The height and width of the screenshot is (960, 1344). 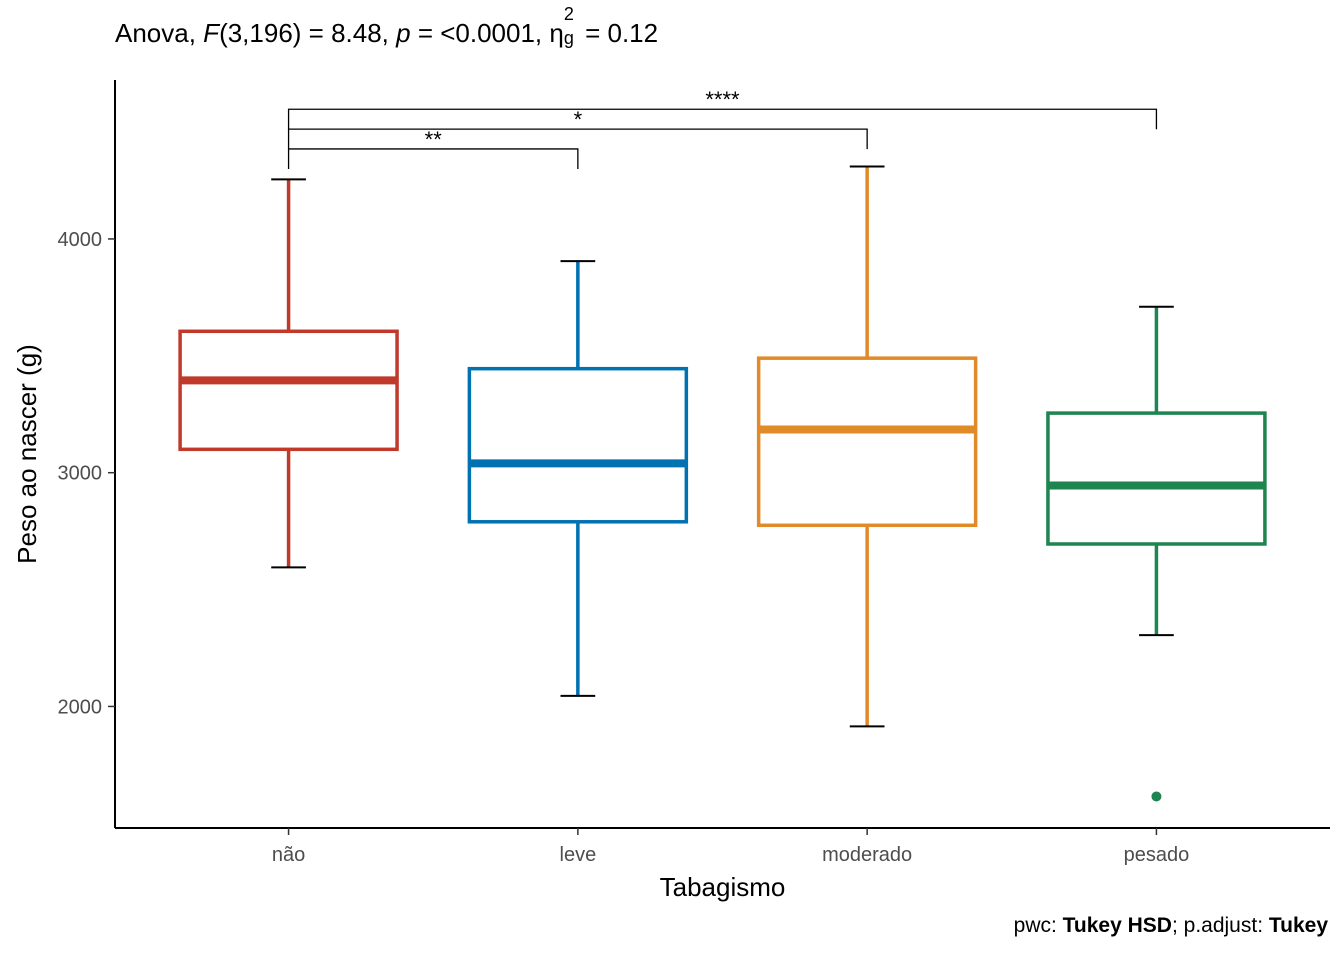 What do you see at coordinates (1156, 796) in the screenshot?
I see `outlier-point` at bounding box center [1156, 796].